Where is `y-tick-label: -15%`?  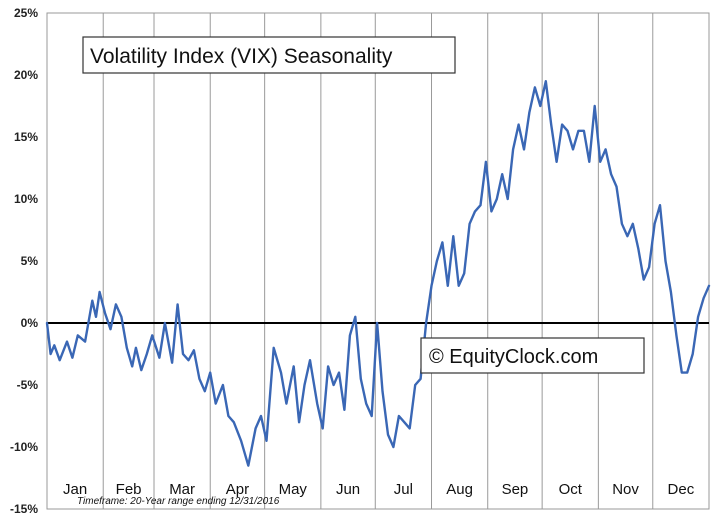 y-tick-label: -15% is located at coordinates (24, 509).